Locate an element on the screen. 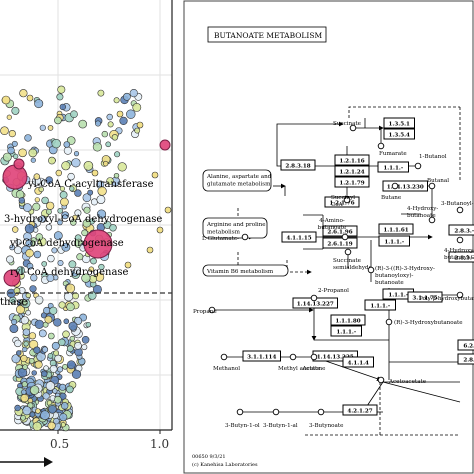  highlighted-point is located at coordinates (165, 145).